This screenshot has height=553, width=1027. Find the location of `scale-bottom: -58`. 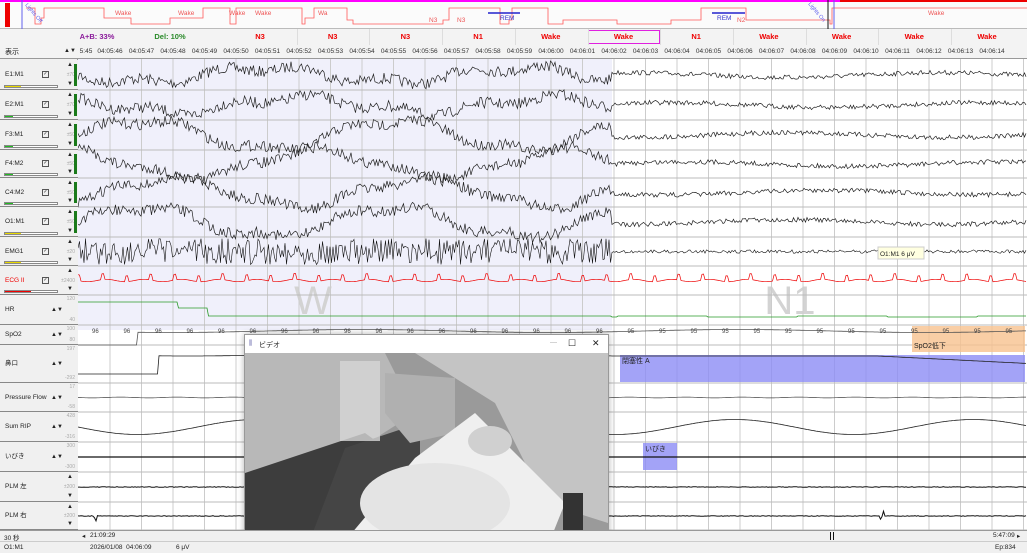

scale-bottom: -58 is located at coordinates (71, 407).